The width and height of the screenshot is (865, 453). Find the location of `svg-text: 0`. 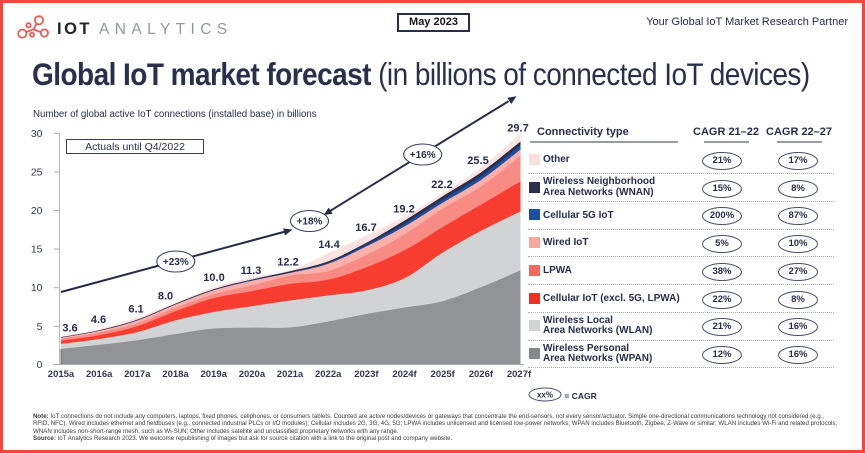

svg-text: 0 is located at coordinates (40, 365).